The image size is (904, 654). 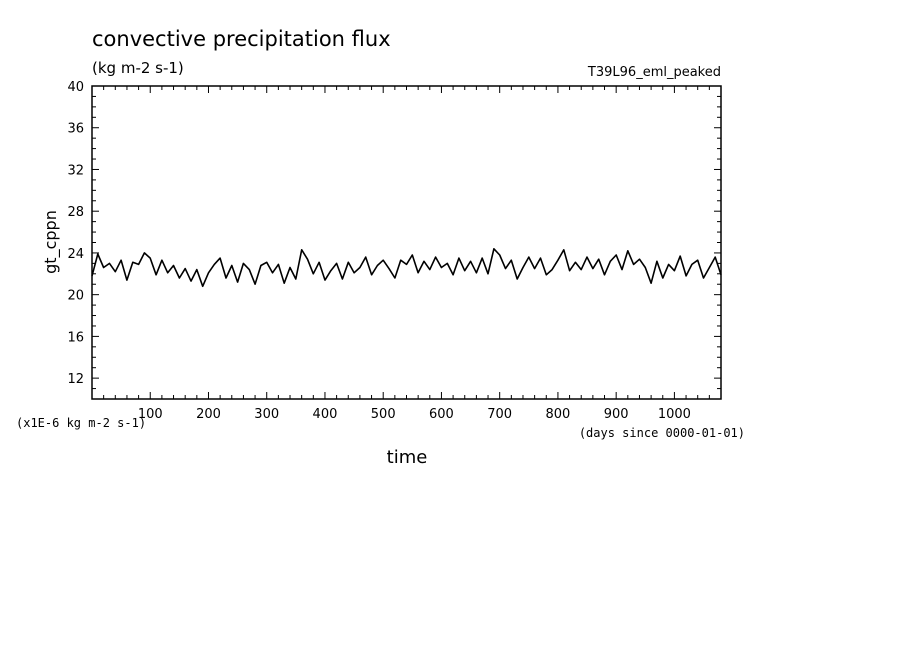 I want to click on x-tick-label: 1000, so click(x=674, y=414).